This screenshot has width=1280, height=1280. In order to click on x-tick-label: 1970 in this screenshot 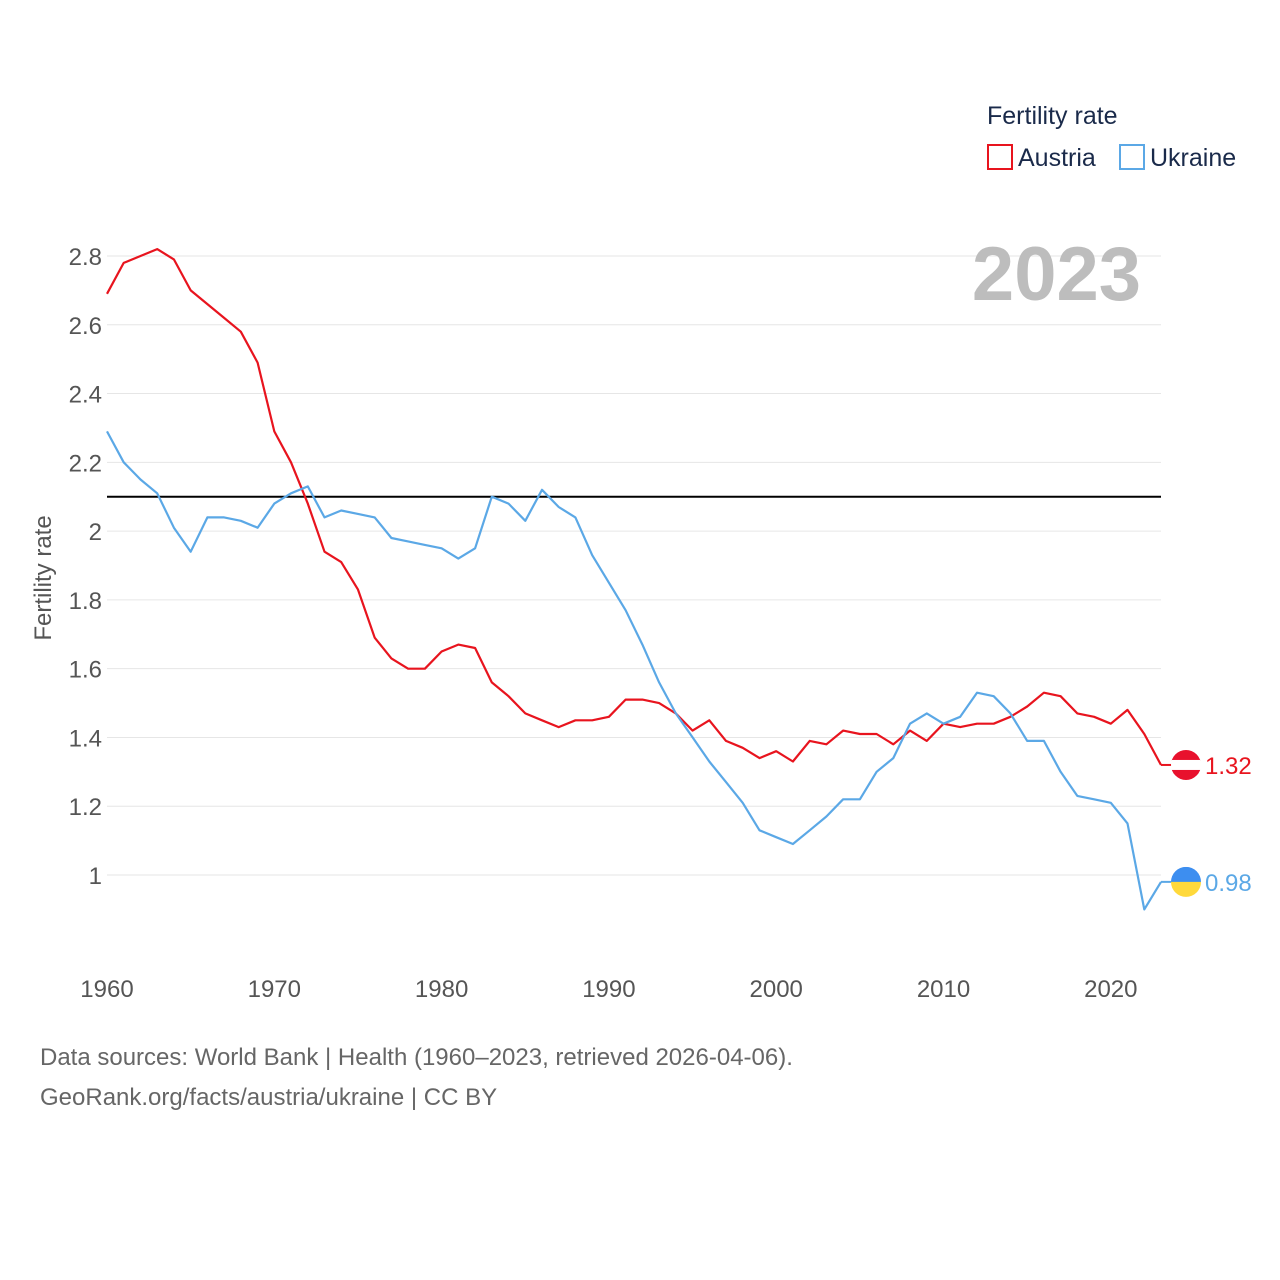, I will do `click(274, 989)`.